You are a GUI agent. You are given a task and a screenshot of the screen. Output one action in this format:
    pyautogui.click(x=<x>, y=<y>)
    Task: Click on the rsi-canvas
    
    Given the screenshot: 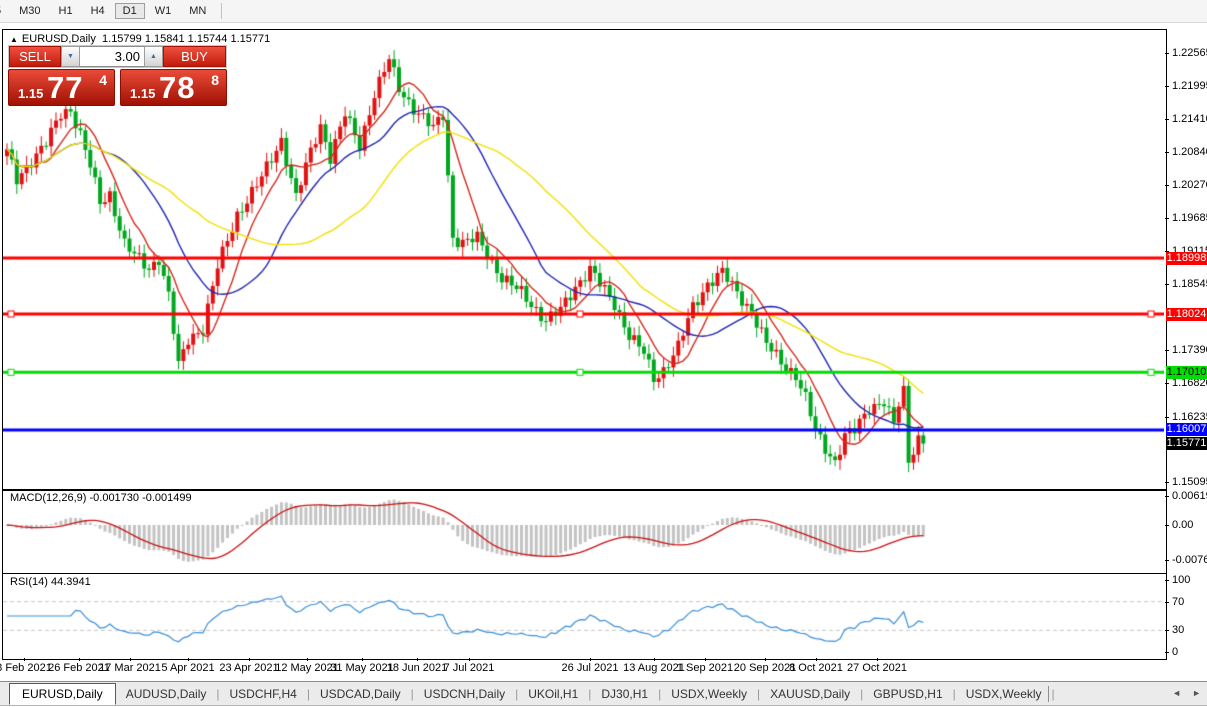 What is the action you would take?
    pyautogui.click(x=583, y=615)
    